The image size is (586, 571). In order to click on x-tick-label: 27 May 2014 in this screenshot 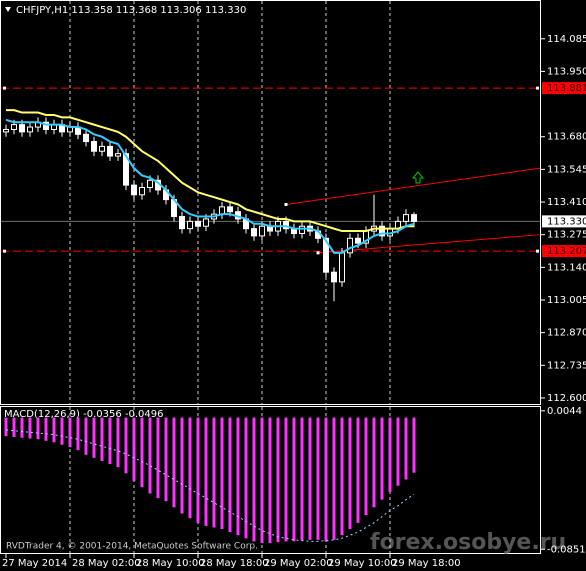, I will do `click(34, 563)`.